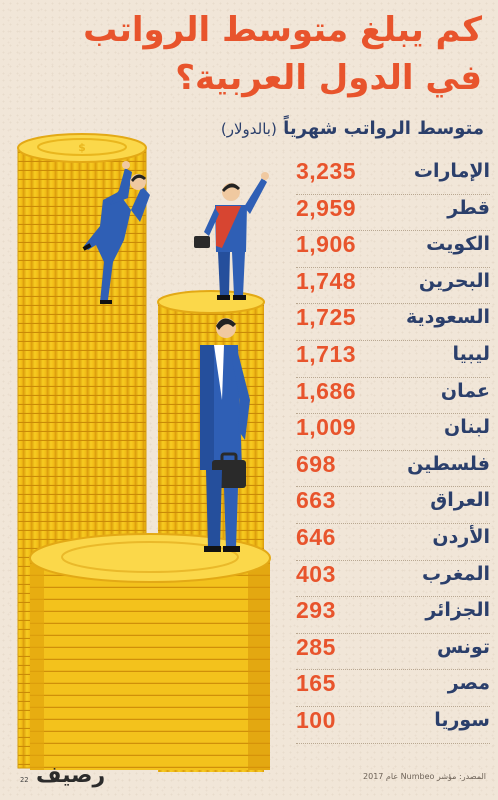 Image resolution: width=498 pixels, height=800 pixels. I want to click on chart-subtitle: متوسط الرواتب شهرياً (بالدولار), so click(309, 128).